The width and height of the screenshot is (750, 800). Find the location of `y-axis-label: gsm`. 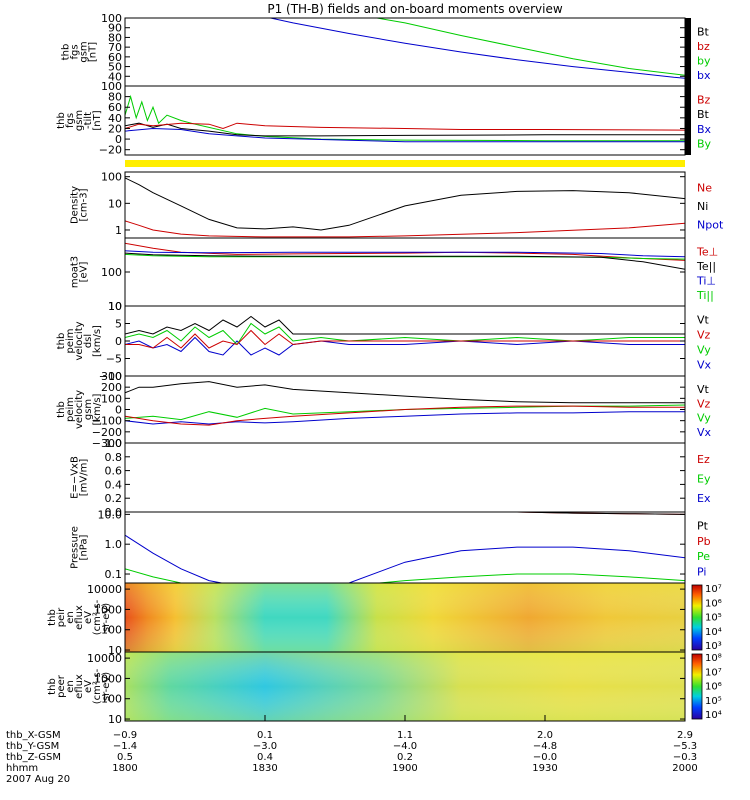

y-axis-label: gsm is located at coordinates (79, 120).